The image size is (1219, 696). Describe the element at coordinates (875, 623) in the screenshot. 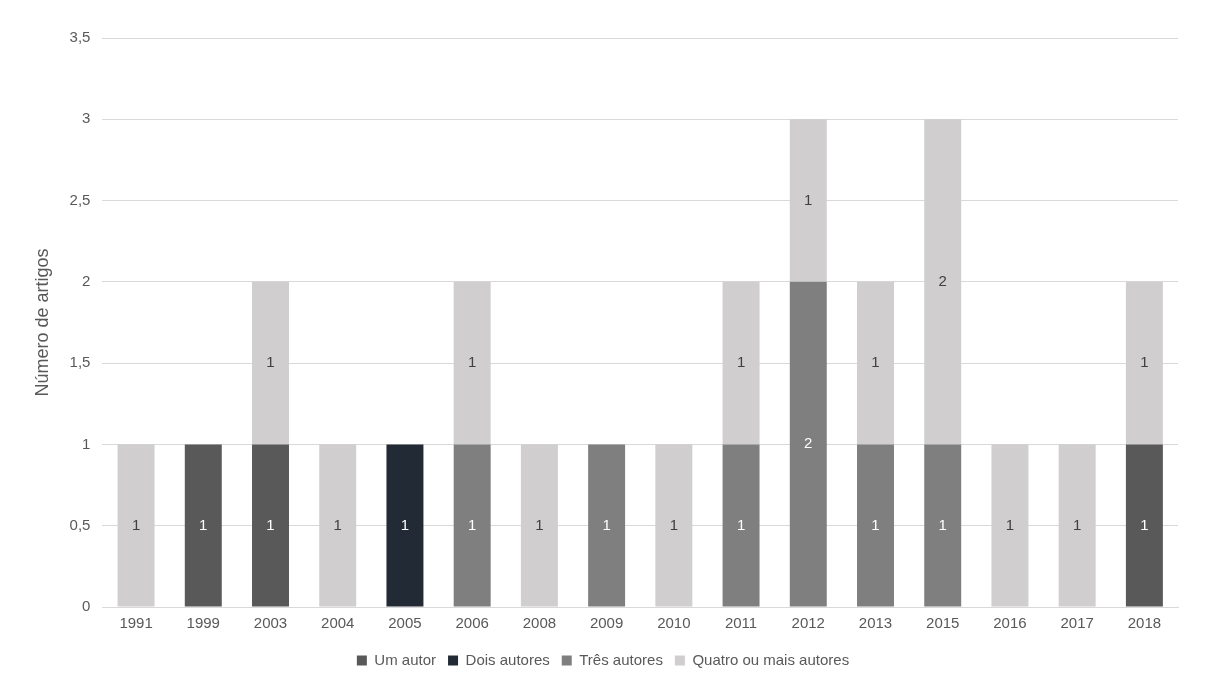

I see `x-tick-label: 2013` at that location.